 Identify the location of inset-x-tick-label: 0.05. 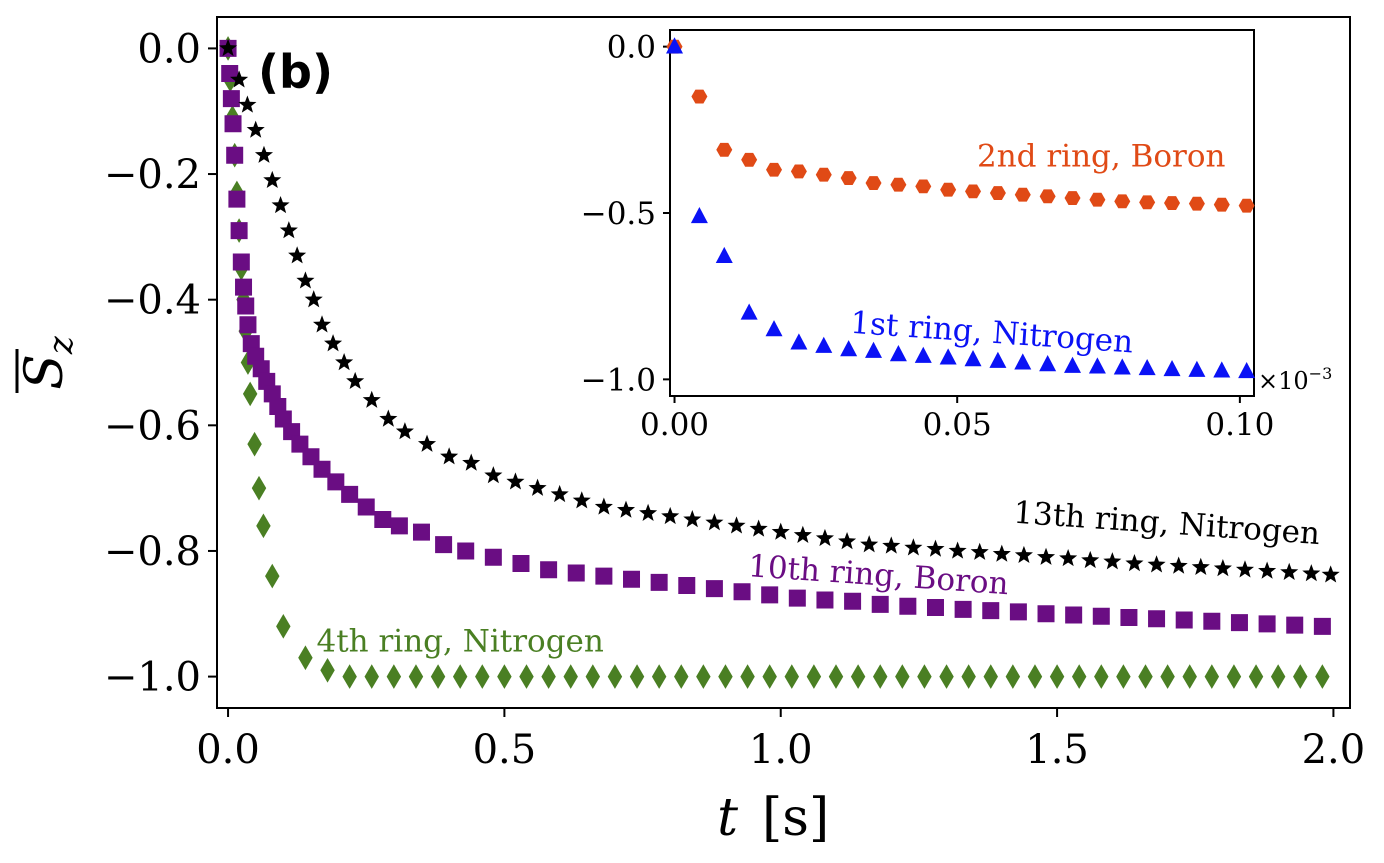
(957, 425).